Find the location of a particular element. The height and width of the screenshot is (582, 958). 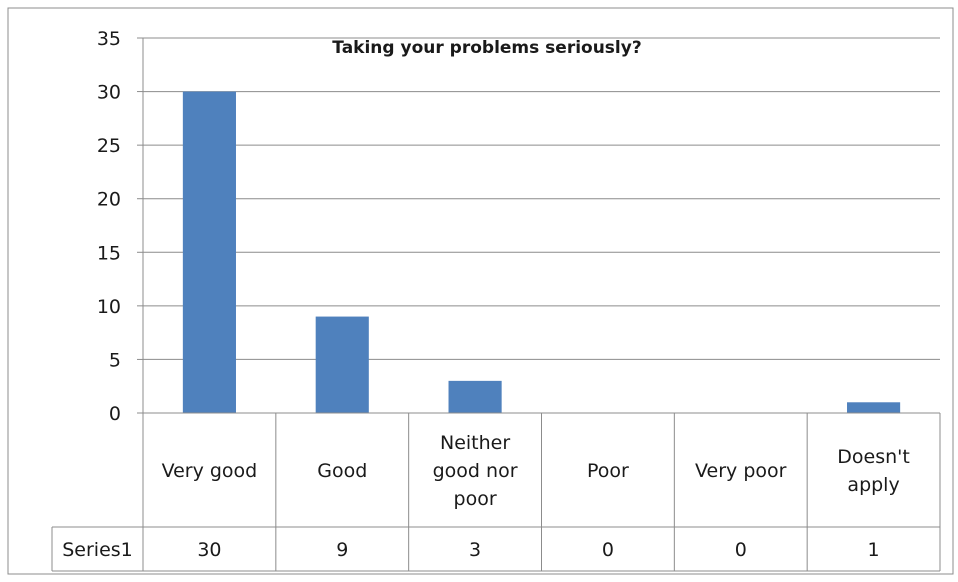

category-label: Very good is located at coordinates (210, 471).